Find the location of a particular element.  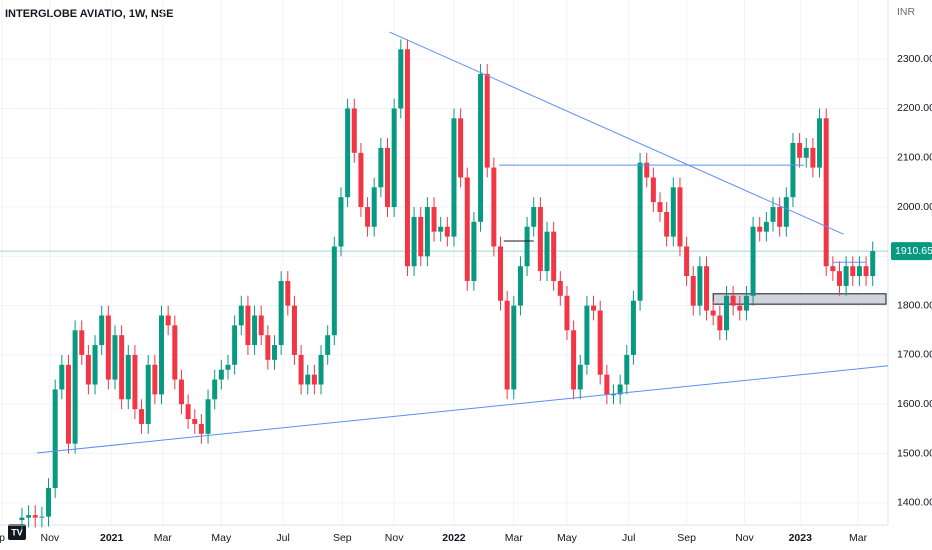

svg-text: TV is located at coordinates (17, 532).